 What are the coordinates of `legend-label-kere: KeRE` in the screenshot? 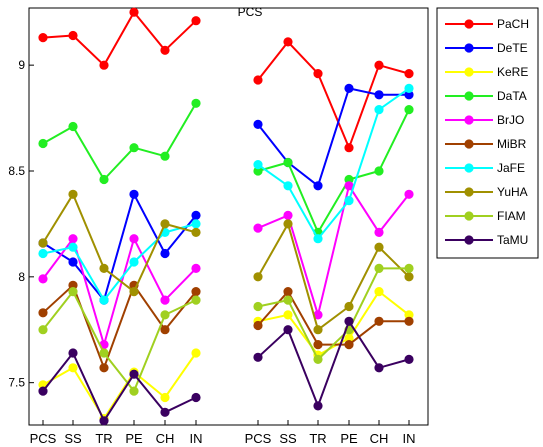 It's located at (512, 72).